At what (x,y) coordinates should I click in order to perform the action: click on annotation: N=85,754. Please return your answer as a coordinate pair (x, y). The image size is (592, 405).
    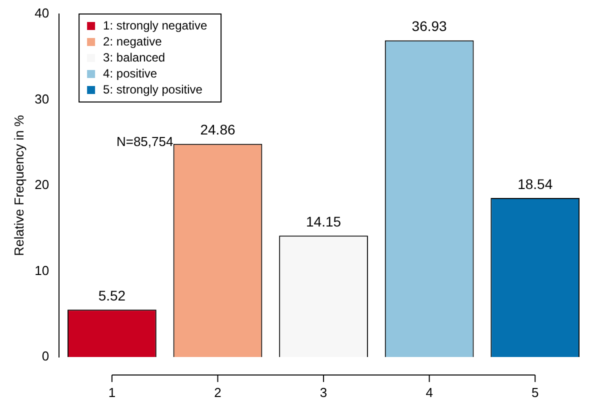
    Looking at the image, I should click on (145, 142).